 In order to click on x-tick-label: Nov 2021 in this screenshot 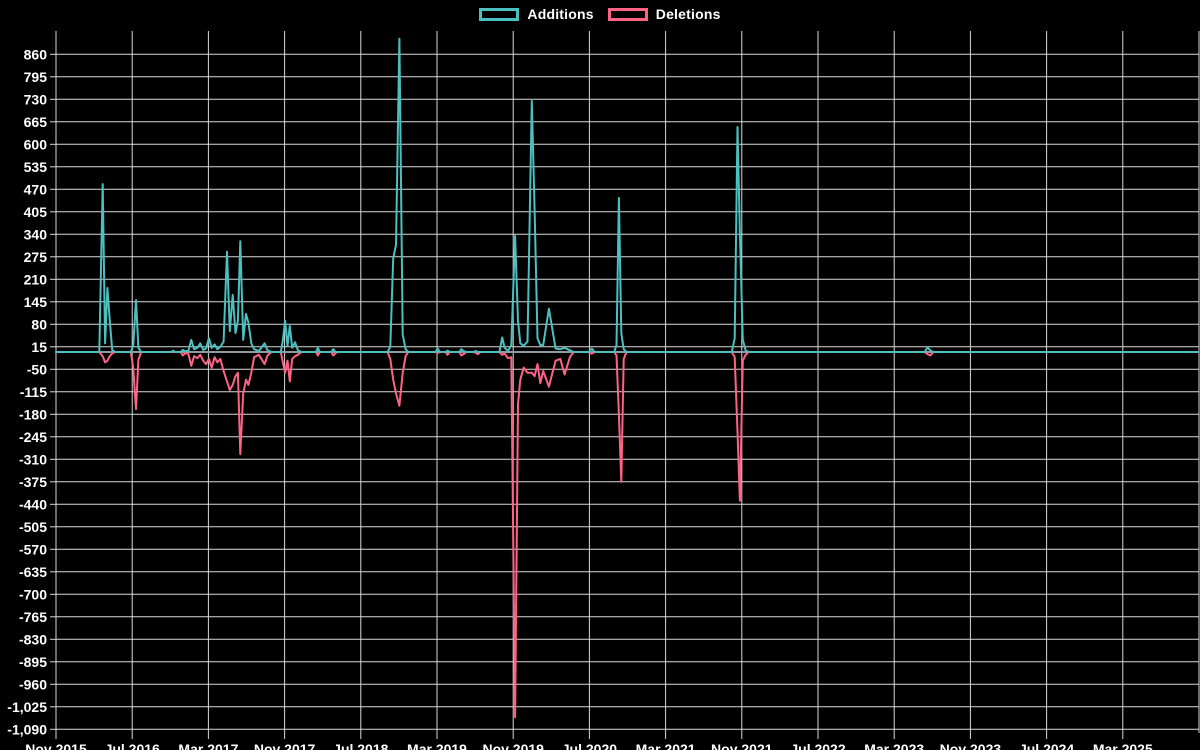, I will do `click(742, 745)`.